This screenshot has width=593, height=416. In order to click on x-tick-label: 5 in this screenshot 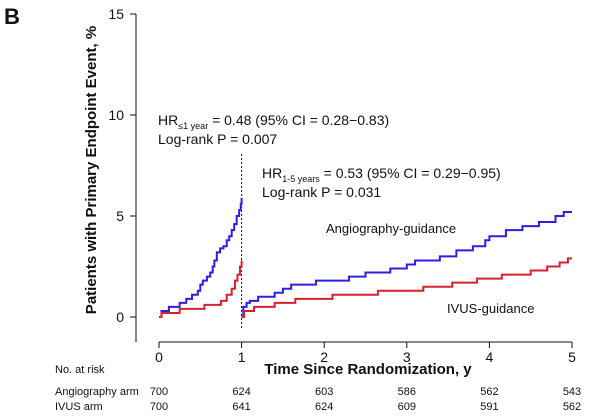, I will do `click(572, 357)`.